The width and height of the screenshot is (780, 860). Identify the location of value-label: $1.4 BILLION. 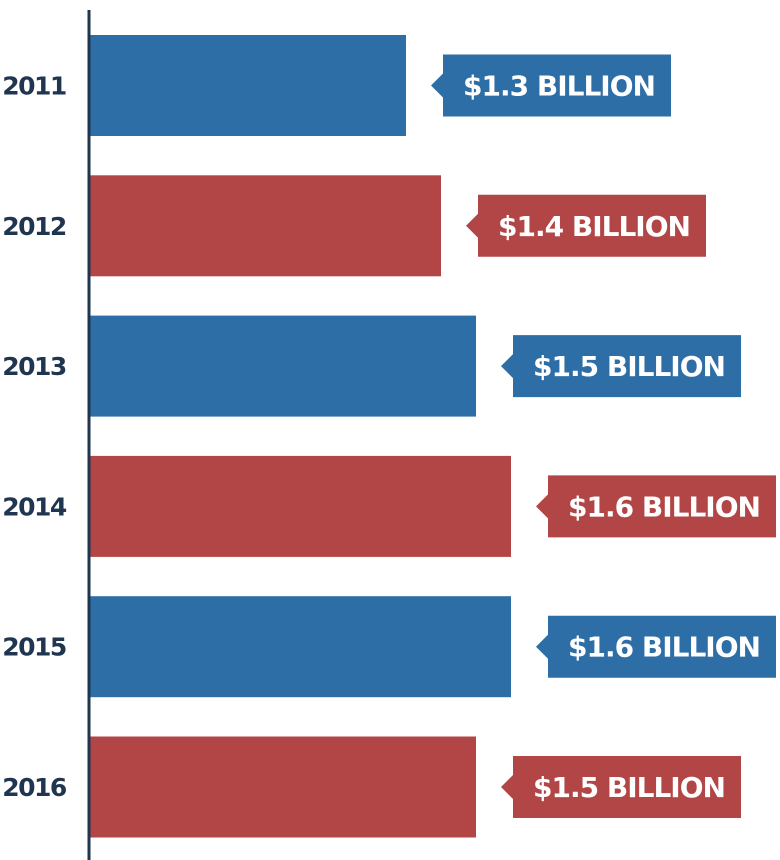
(594, 226).